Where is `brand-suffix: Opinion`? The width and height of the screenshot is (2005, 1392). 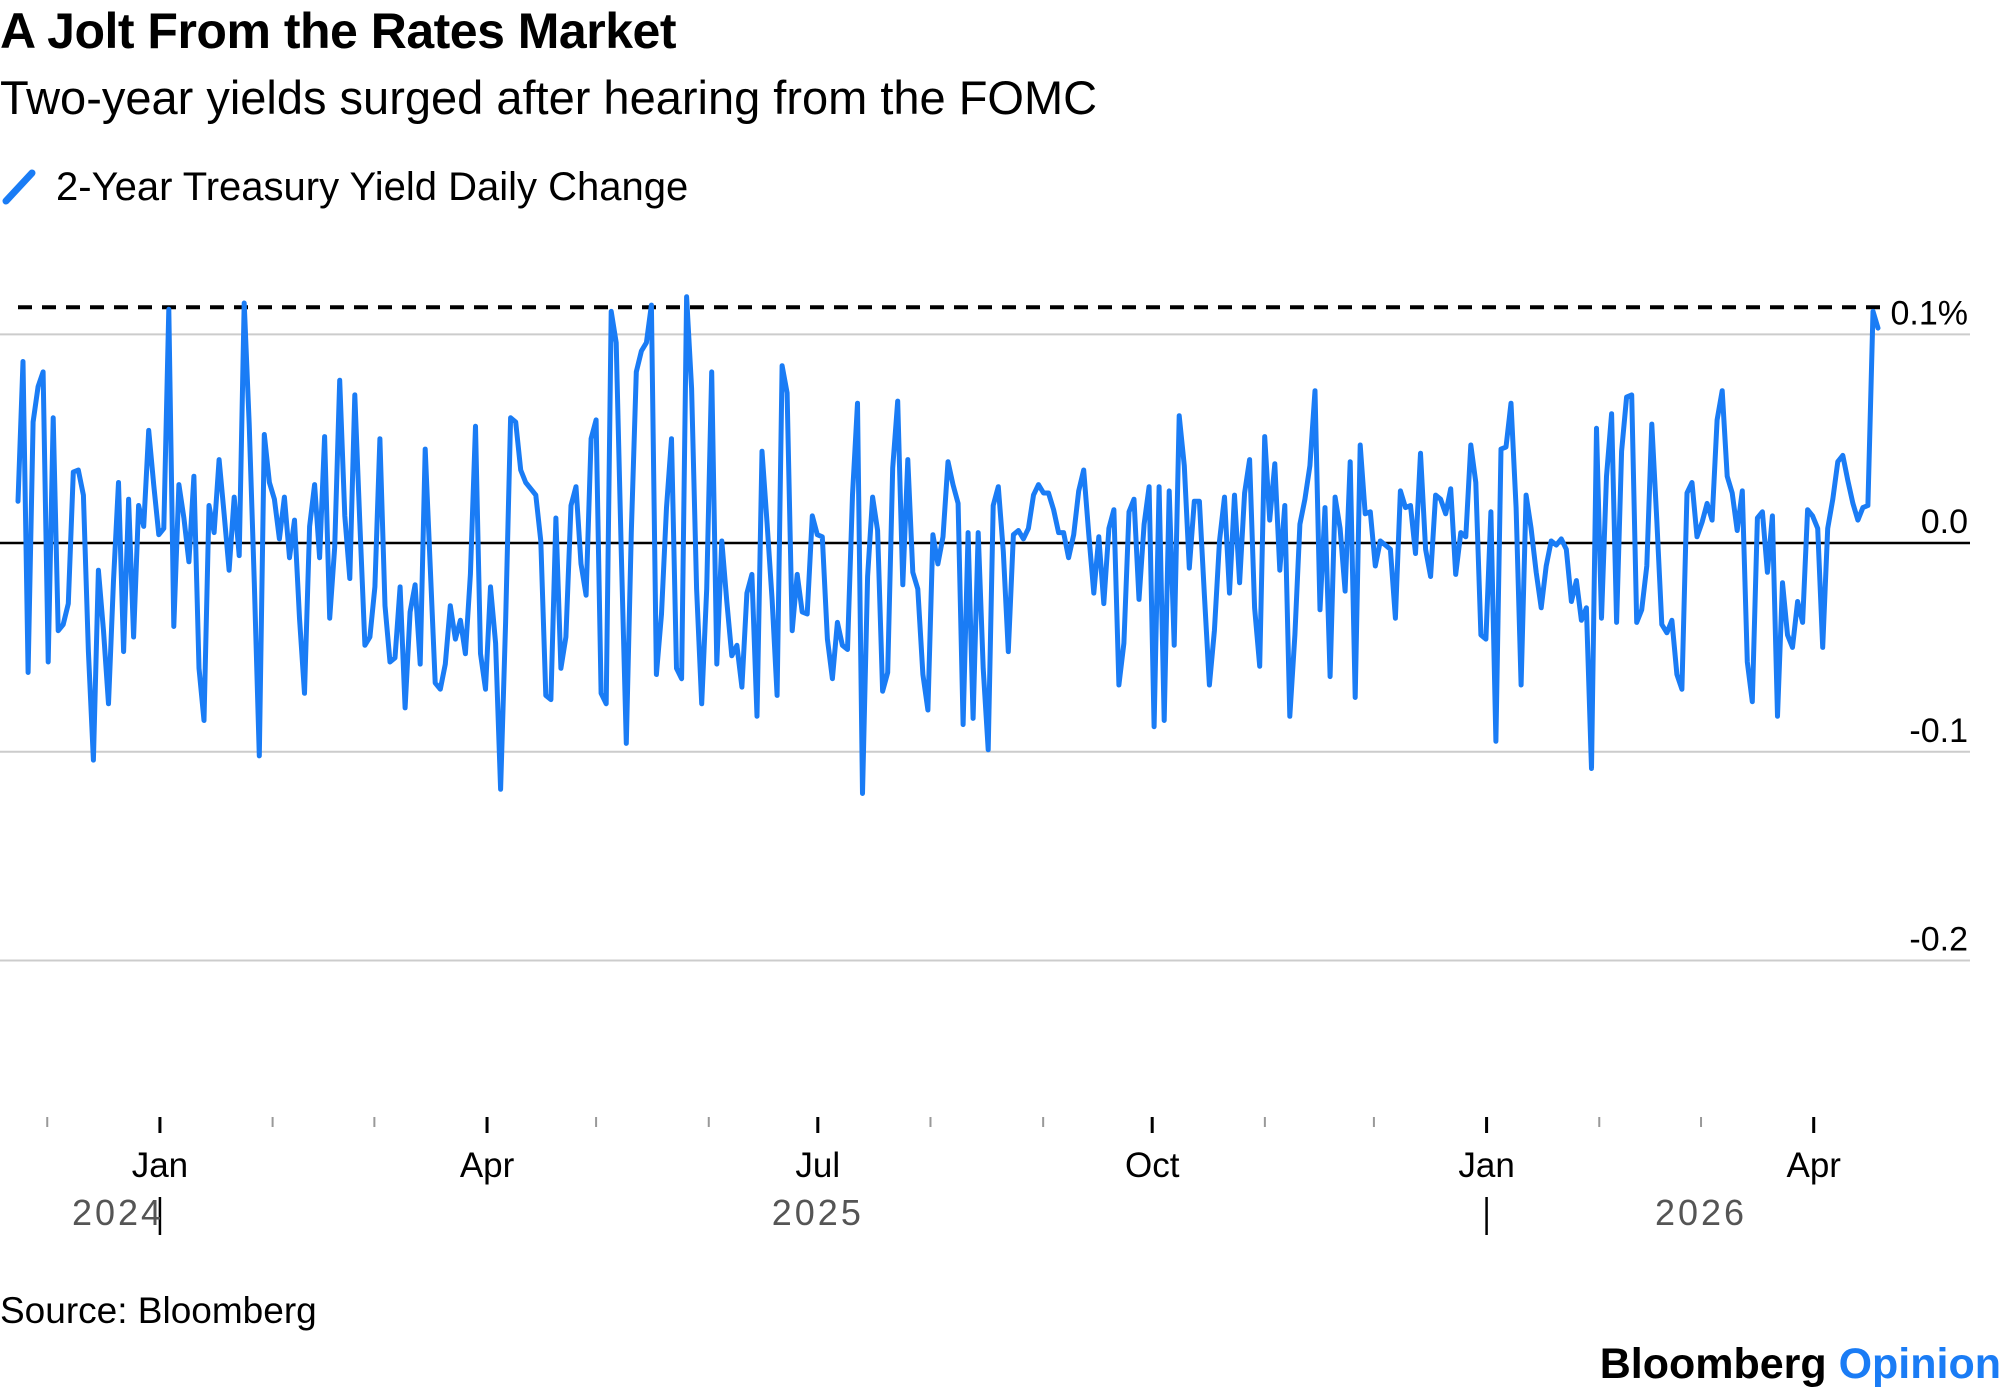
brand-suffix: Opinion is located at coordinates (1919, 1364).